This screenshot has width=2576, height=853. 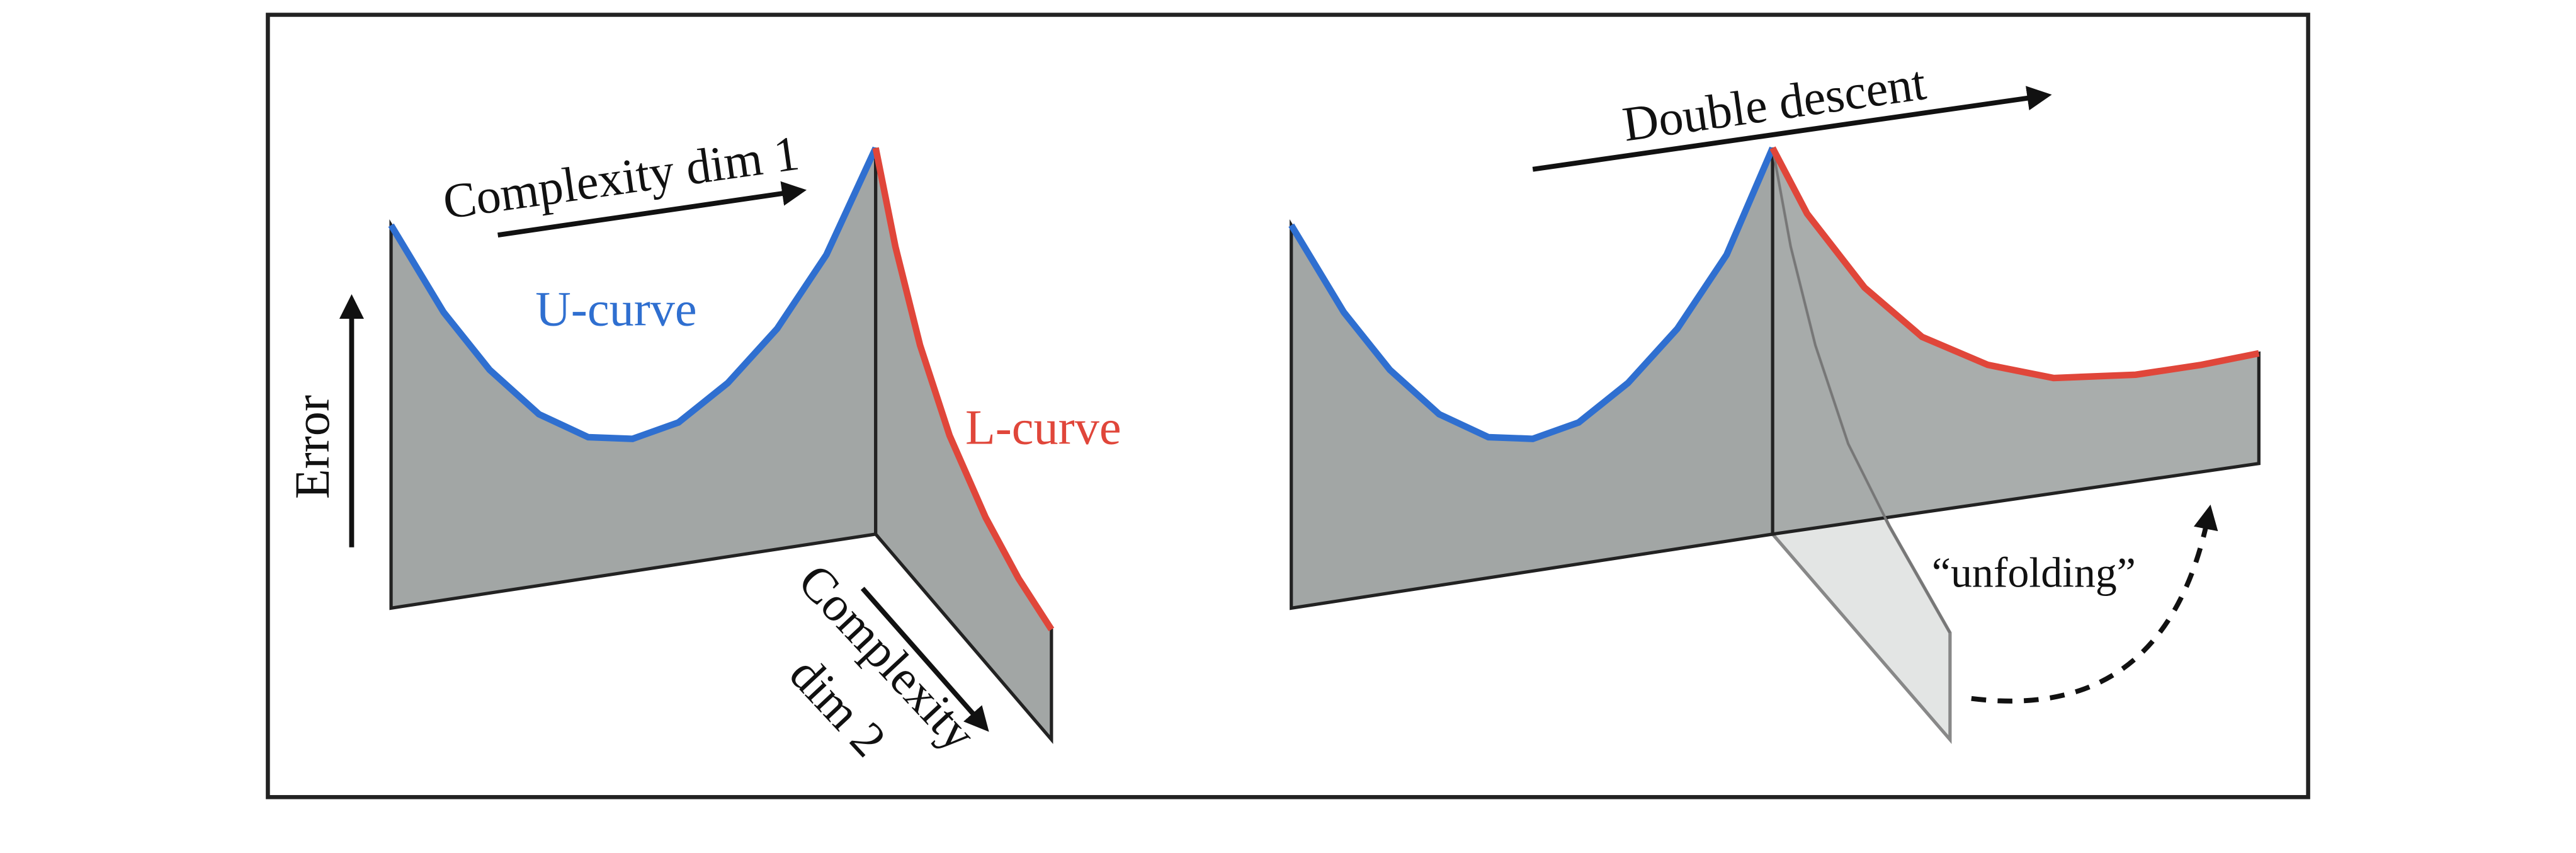 What do you see at coordinates (652, 209) in the screenshot?
I see `complexity-dim1-arrow` at bounding box center [652, 209].